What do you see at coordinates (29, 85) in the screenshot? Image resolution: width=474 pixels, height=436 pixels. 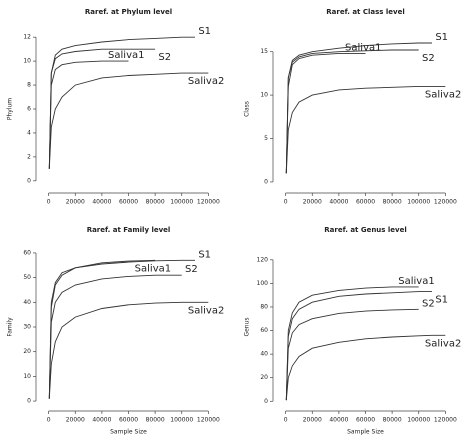 I see `y-tick-label: 8` at bounding box center [29, 85].